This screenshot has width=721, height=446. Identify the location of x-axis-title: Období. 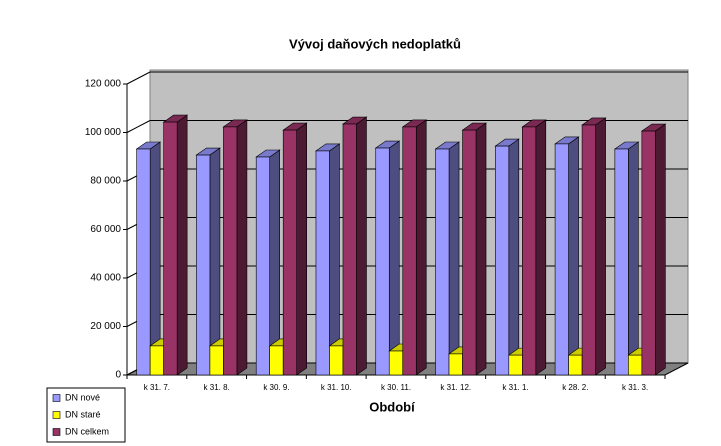
(392, 406).